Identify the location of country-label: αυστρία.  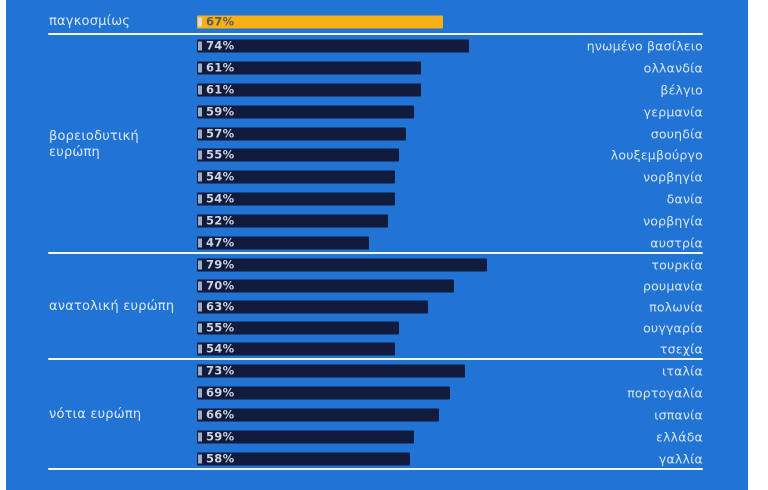
(676, 243).